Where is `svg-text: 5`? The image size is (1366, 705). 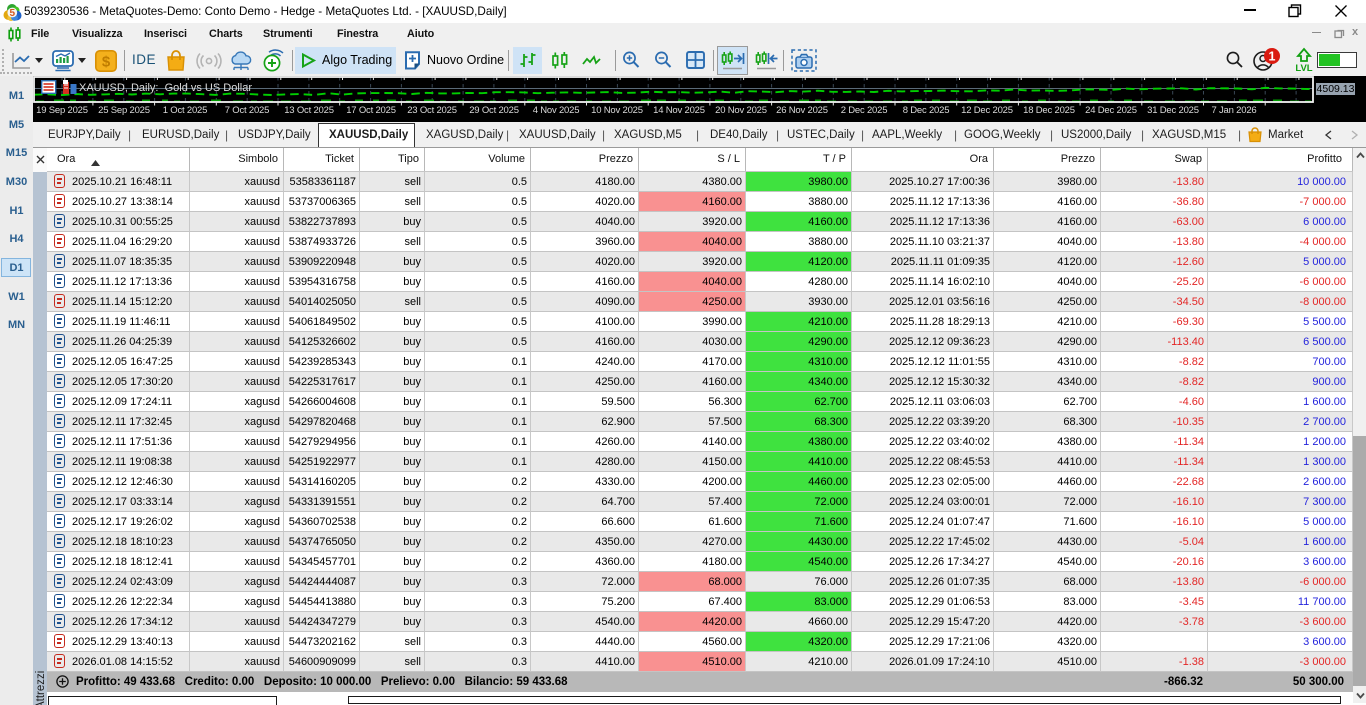 svg-text: 5 is located at coordinates (13, 13).